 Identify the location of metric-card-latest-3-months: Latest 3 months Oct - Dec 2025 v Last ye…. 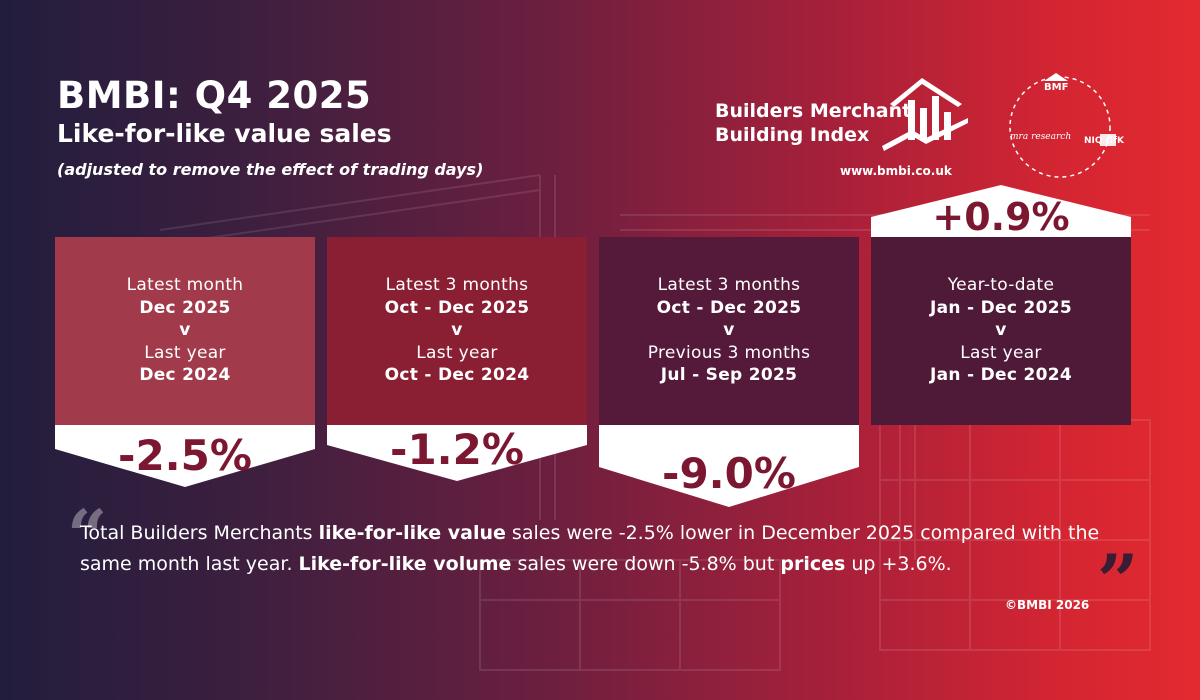
(457, 331).